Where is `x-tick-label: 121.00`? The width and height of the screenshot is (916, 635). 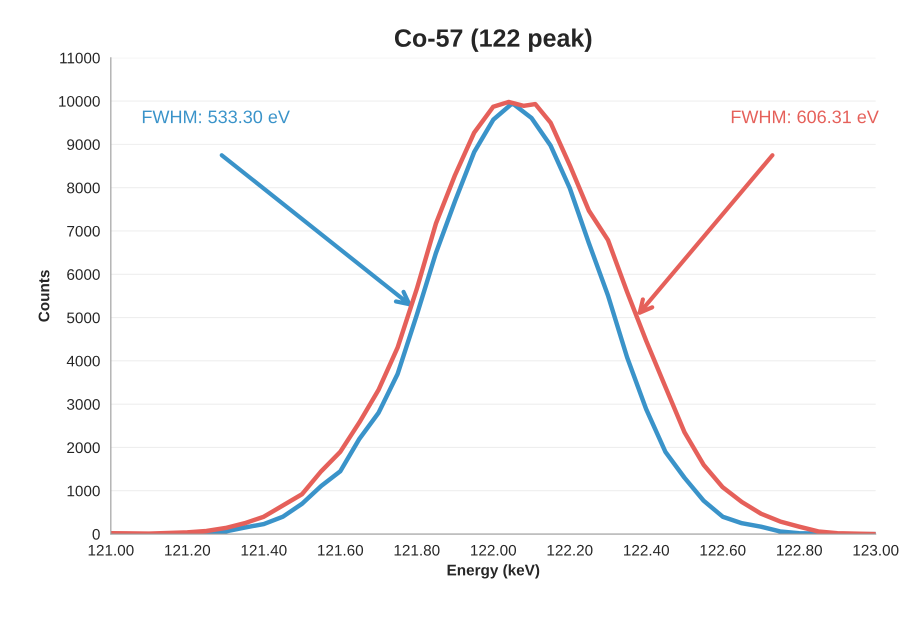 x-tick-label: 121.00 is located at coordinates (111, 550).